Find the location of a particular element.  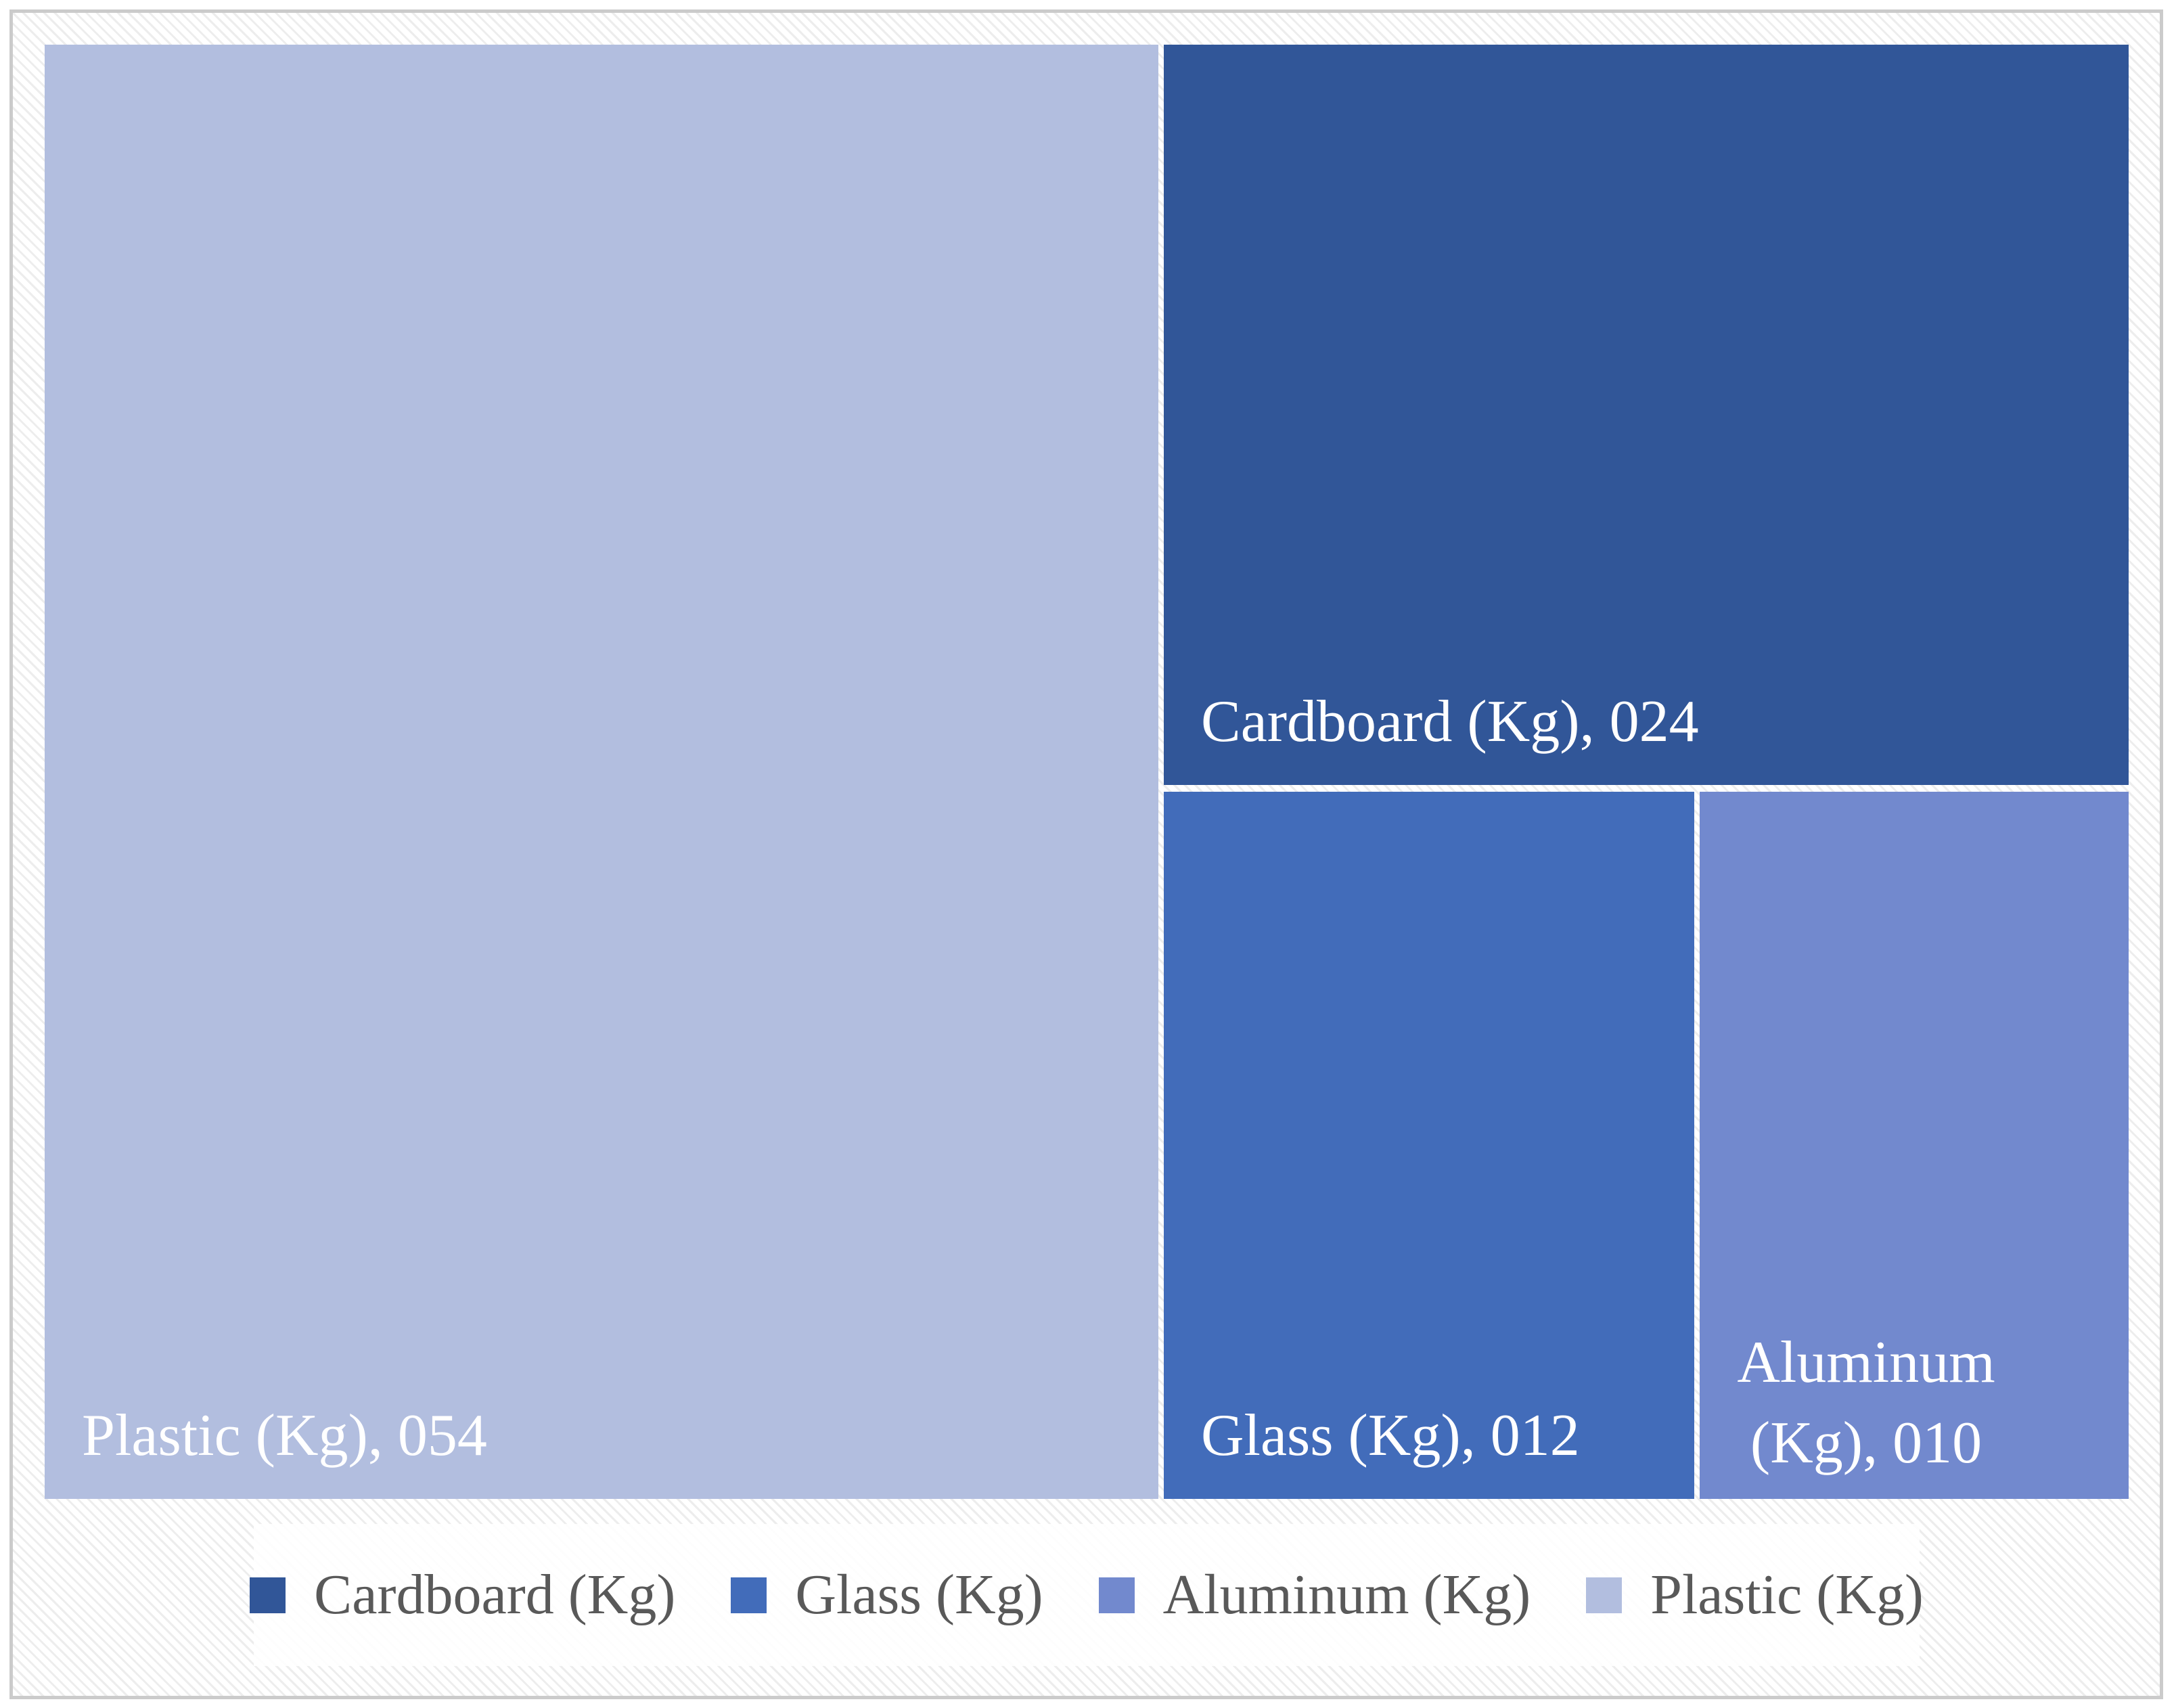

legend-marker-cardboard-icon is located at coordinates (268, 1595).